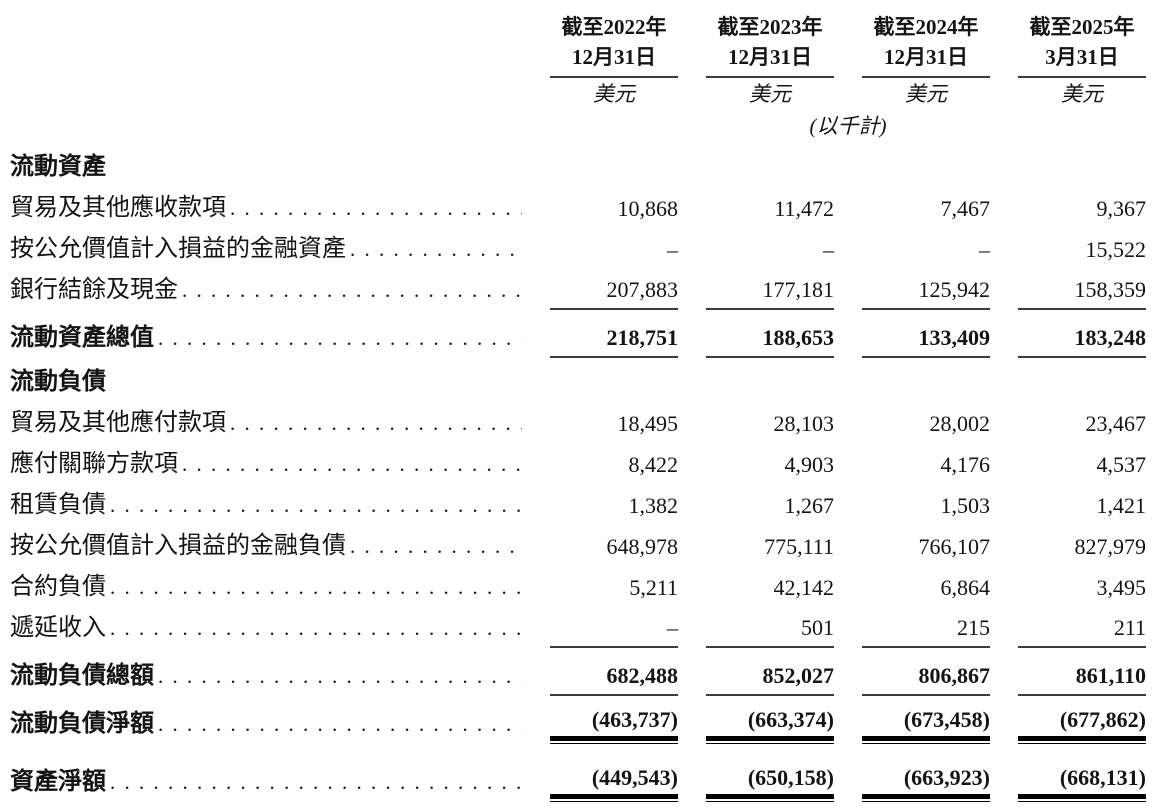  I want to click on table-row-trade-receivables: 貿易及其他應收款項 10,868 11,472 7,467 9,367, so click(585, 207).